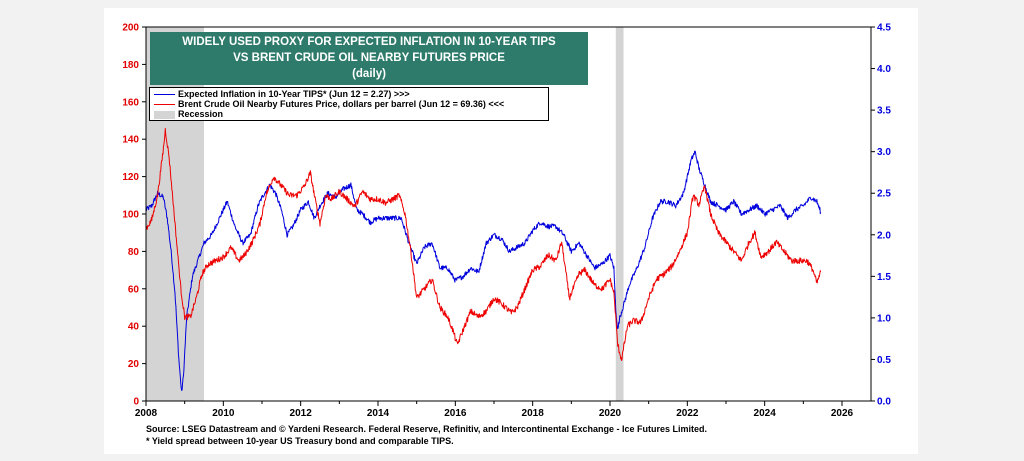 The height and width of the screenshot is (461, 1024). I want to click on x-tick-label: 2020, so click(610, 413).